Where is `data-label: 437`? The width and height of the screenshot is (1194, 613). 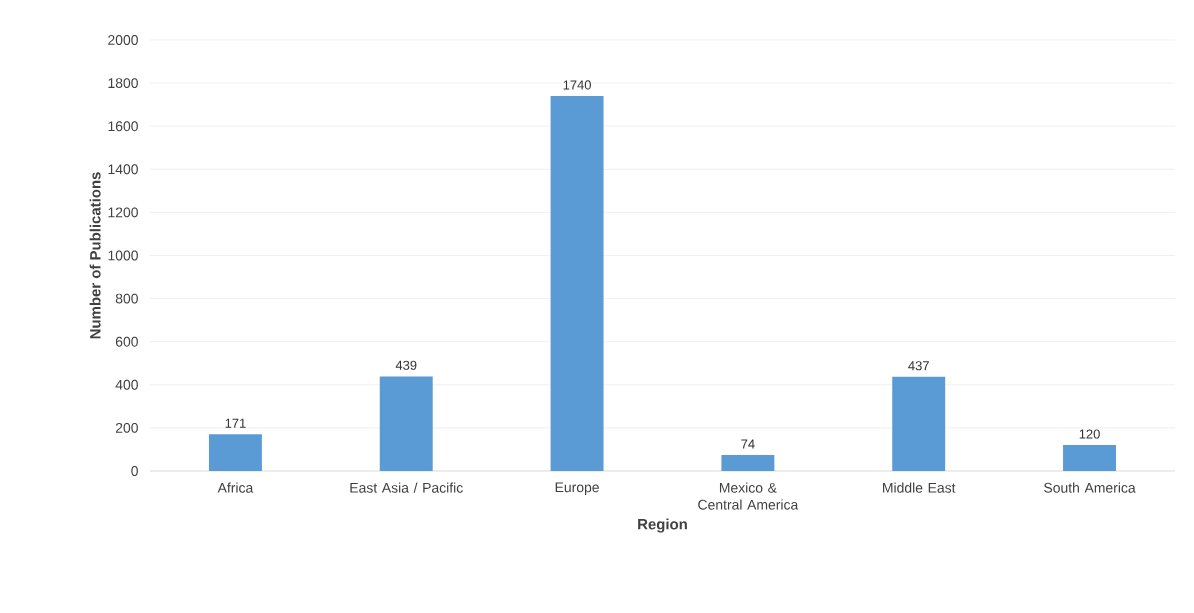
data-label: 437 is located at coordinates (918, 366).